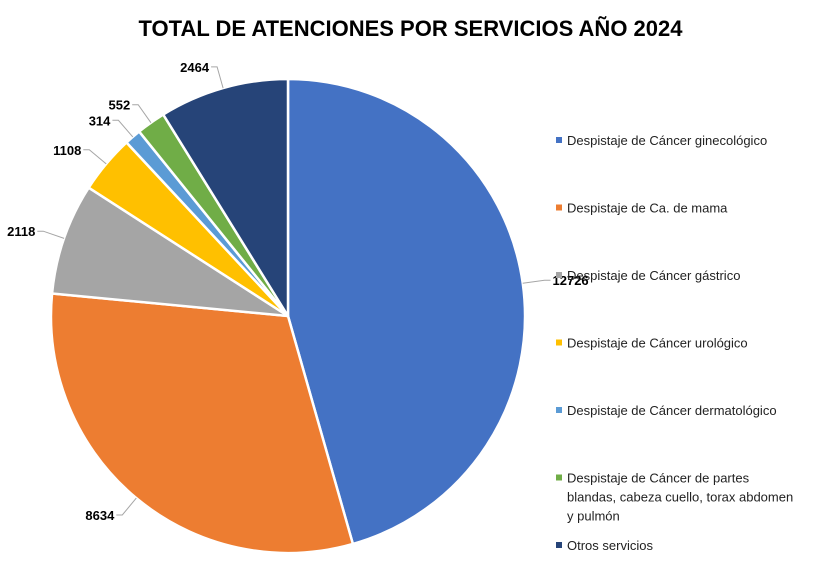 This screenshot has height=570, width=821. I want to click on legend-label: Despistaje de Cáncer gástrico, so click(653, 275).